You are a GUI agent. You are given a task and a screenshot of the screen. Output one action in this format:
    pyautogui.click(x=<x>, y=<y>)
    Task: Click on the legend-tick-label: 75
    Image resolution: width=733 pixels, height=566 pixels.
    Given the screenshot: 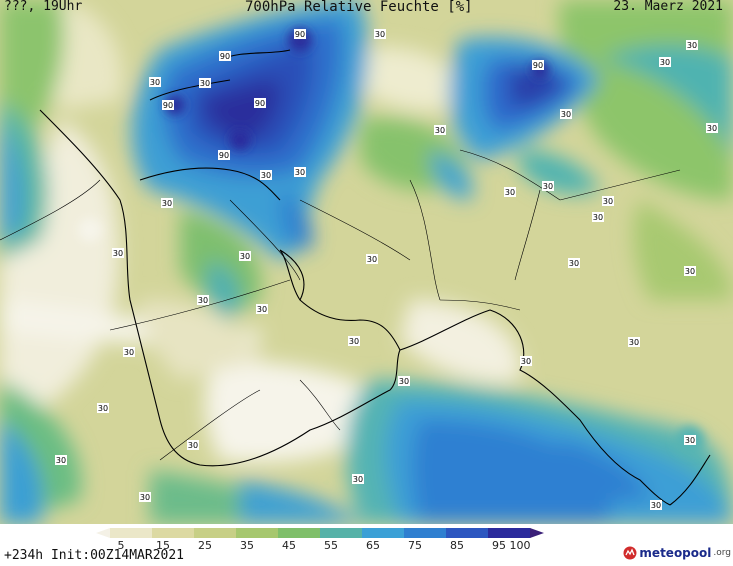 What is the action you would take?
    pyautogui.click(x=415, y=545)
    